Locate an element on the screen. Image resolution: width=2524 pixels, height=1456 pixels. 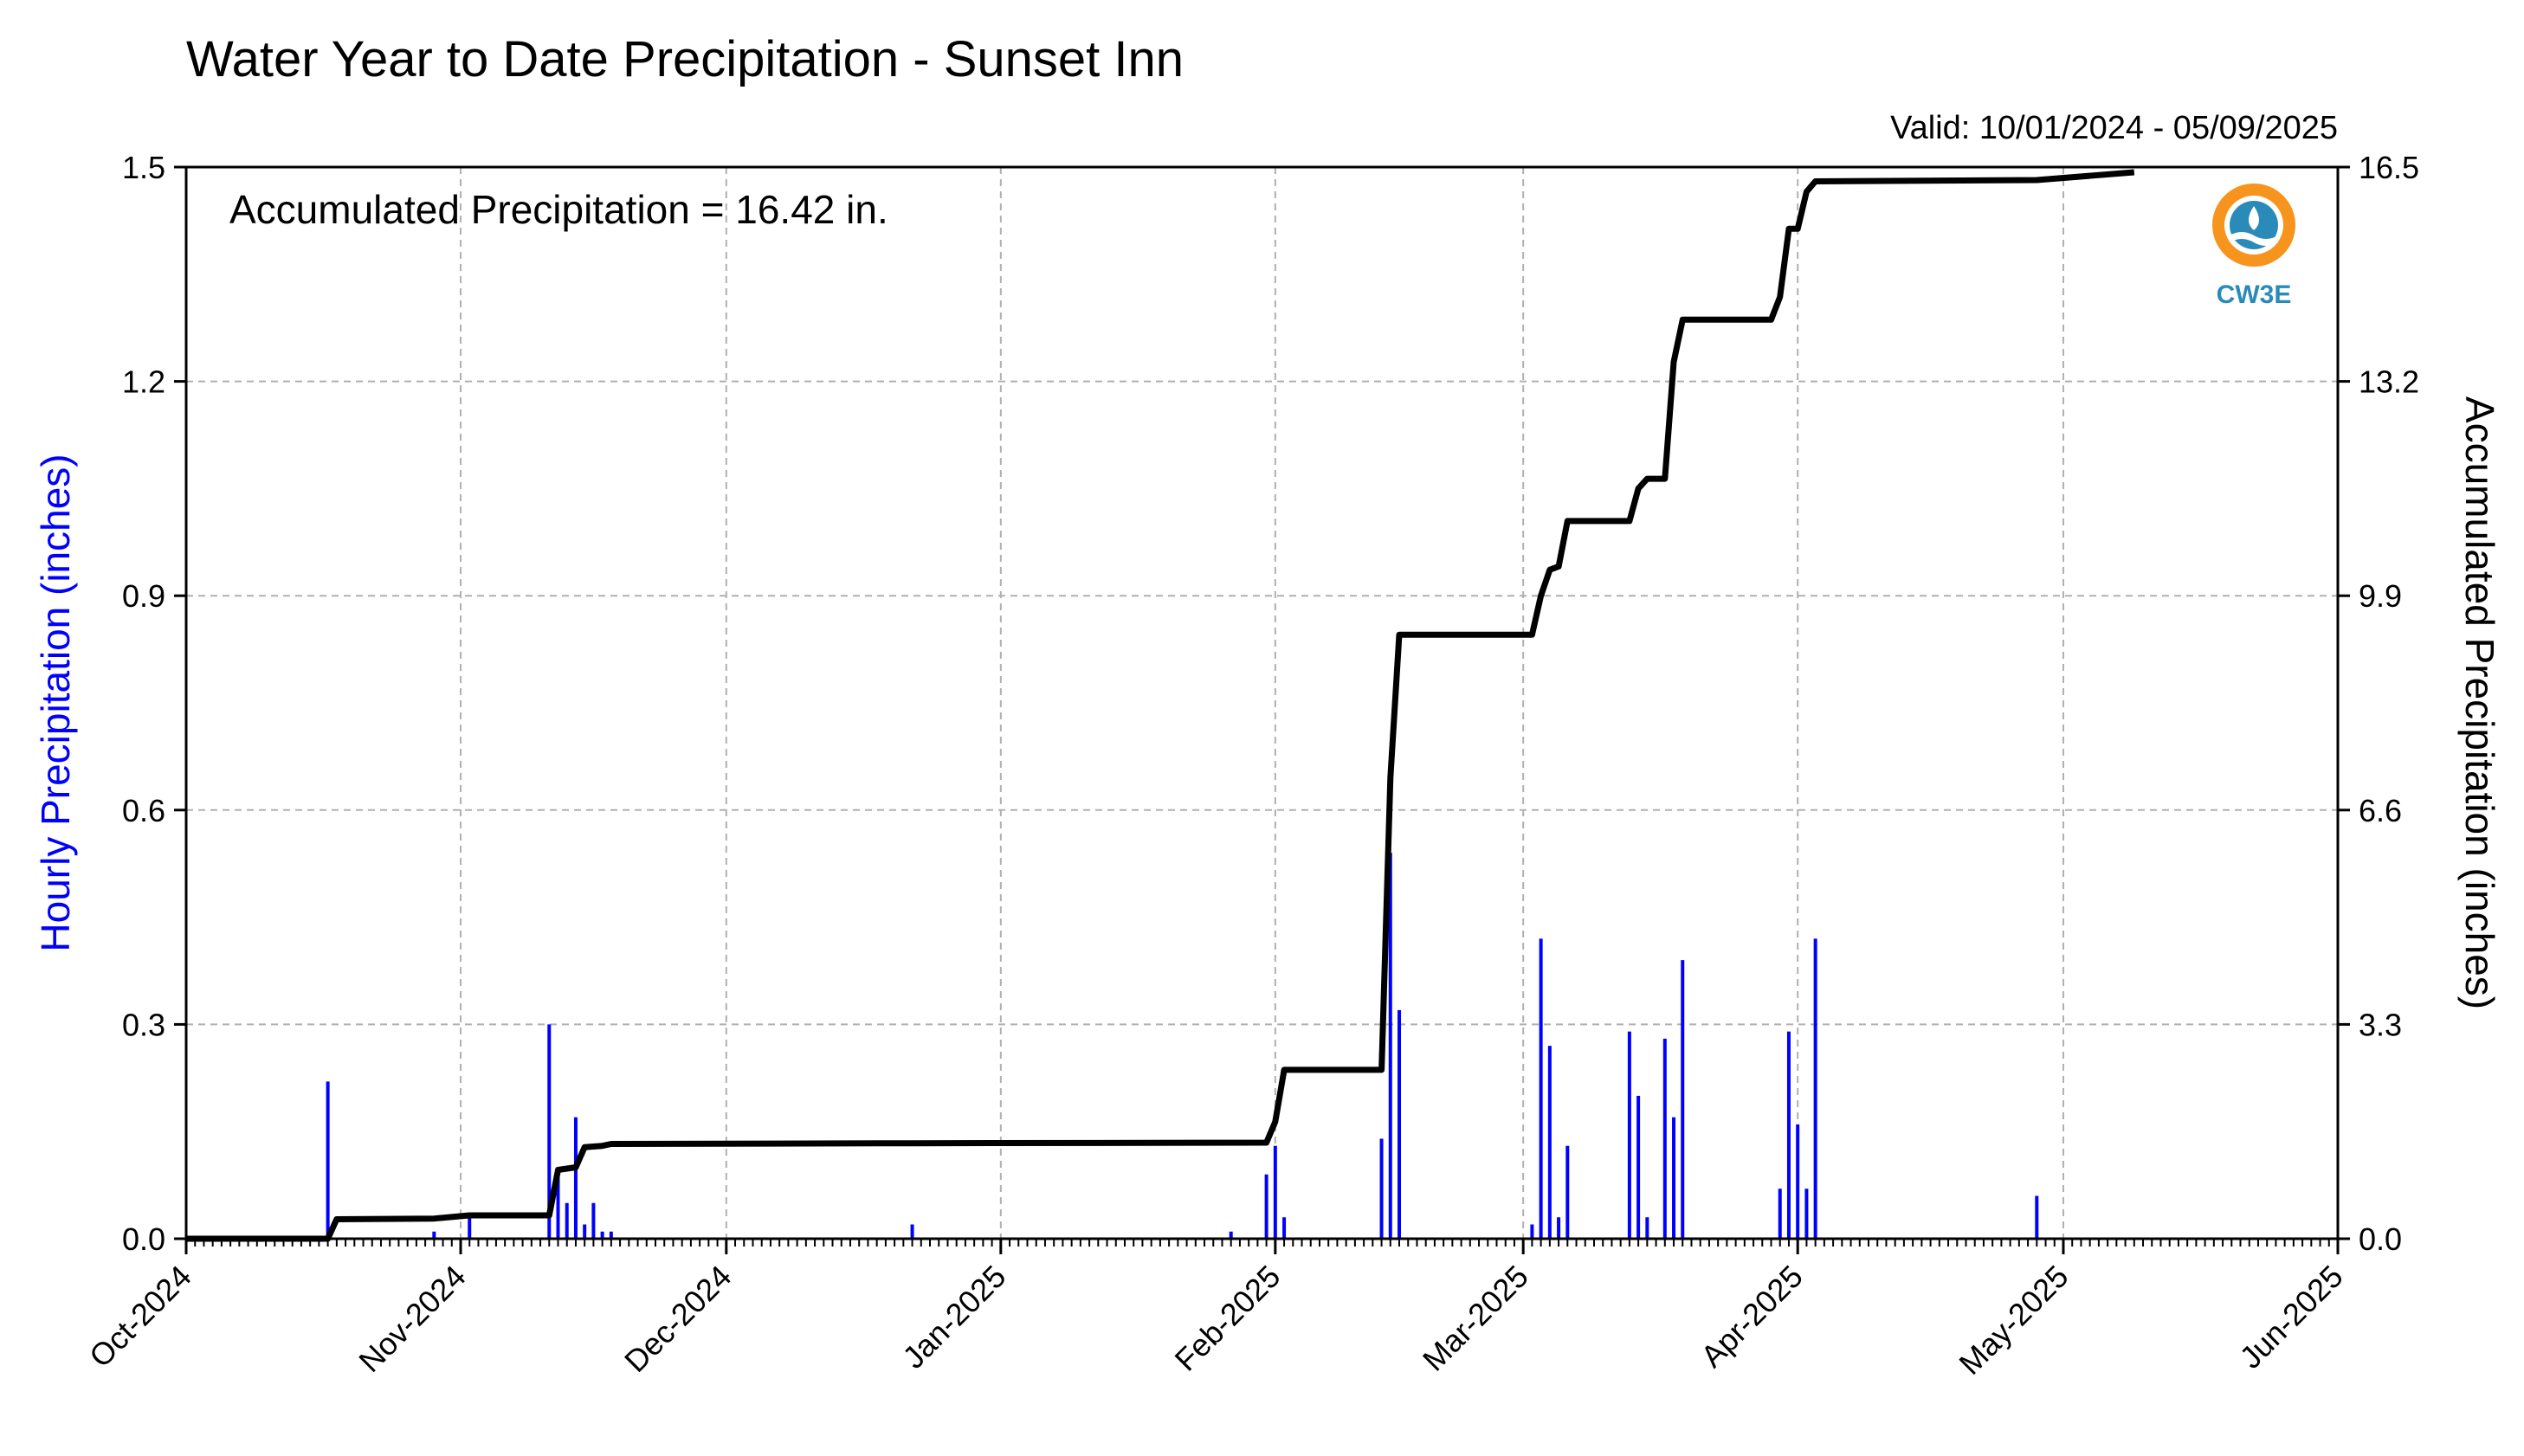
y-tick-label-right: 0.0 is located at coordinates (2380, 1239).